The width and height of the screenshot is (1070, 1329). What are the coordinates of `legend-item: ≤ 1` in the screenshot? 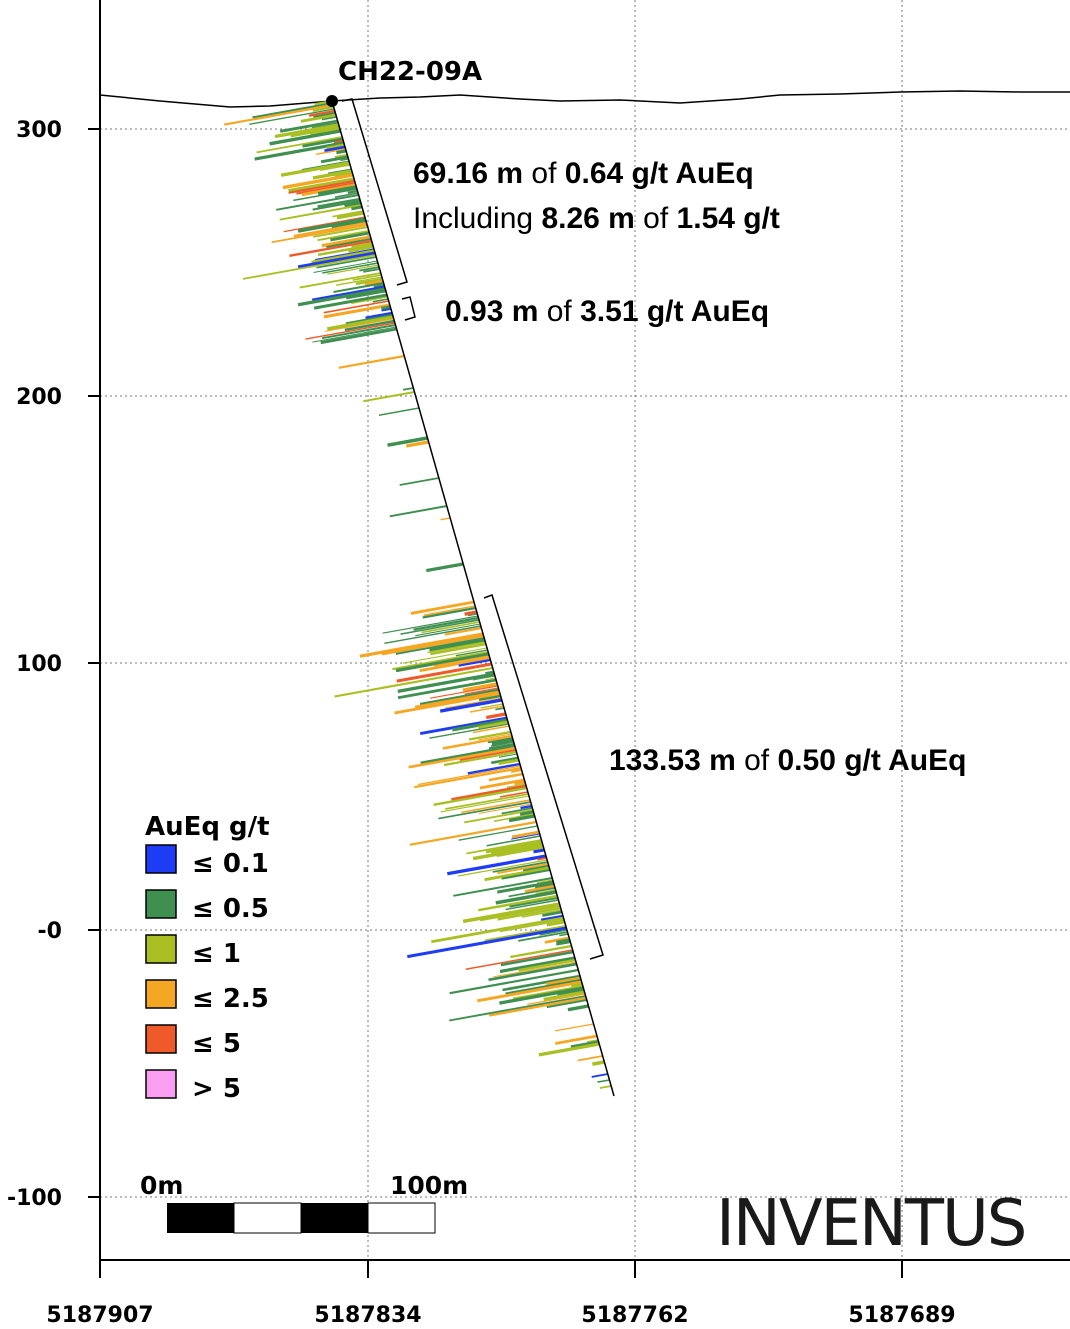 It's located at (193, 951).